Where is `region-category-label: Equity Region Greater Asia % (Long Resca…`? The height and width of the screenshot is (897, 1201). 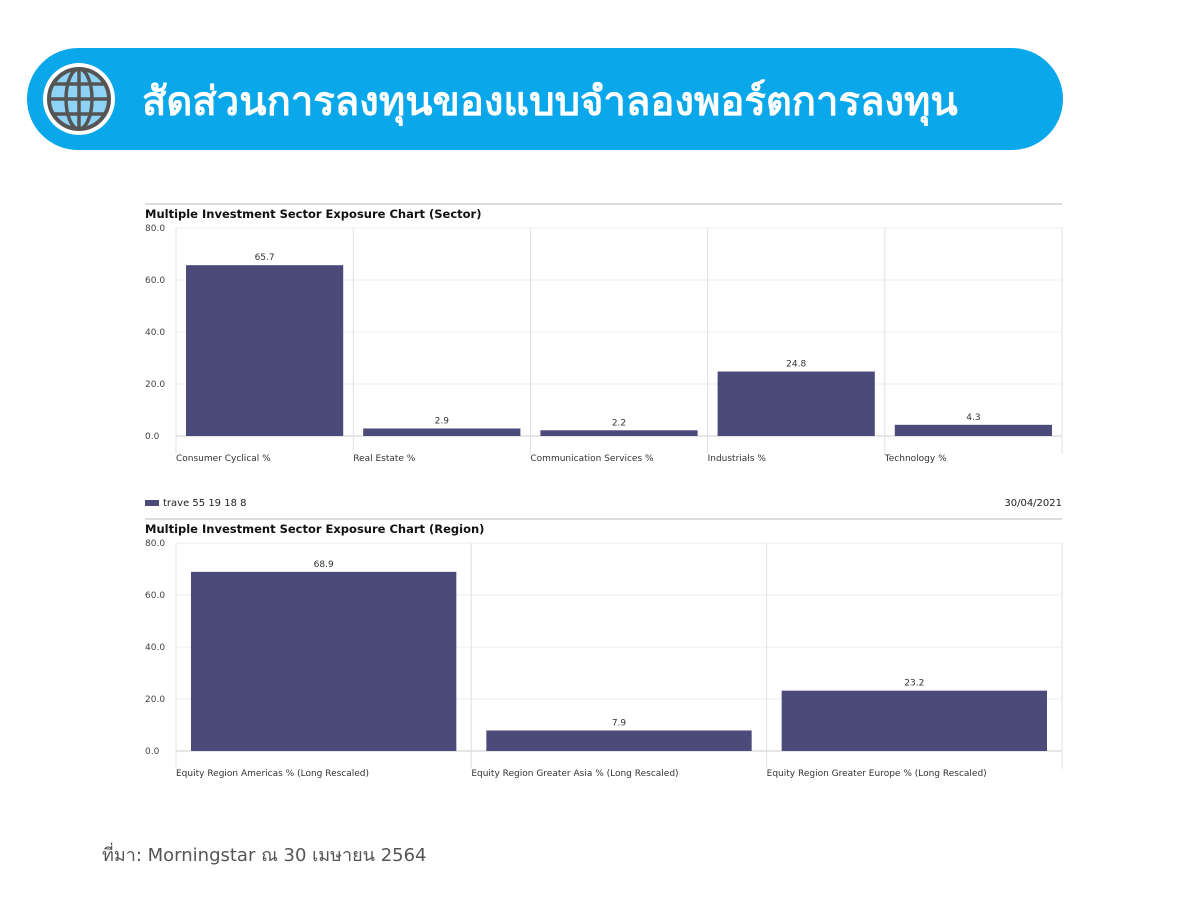 region-category-label: Equity Region Greater Asia % (Long Resca… is located at coordinates (574, 774).